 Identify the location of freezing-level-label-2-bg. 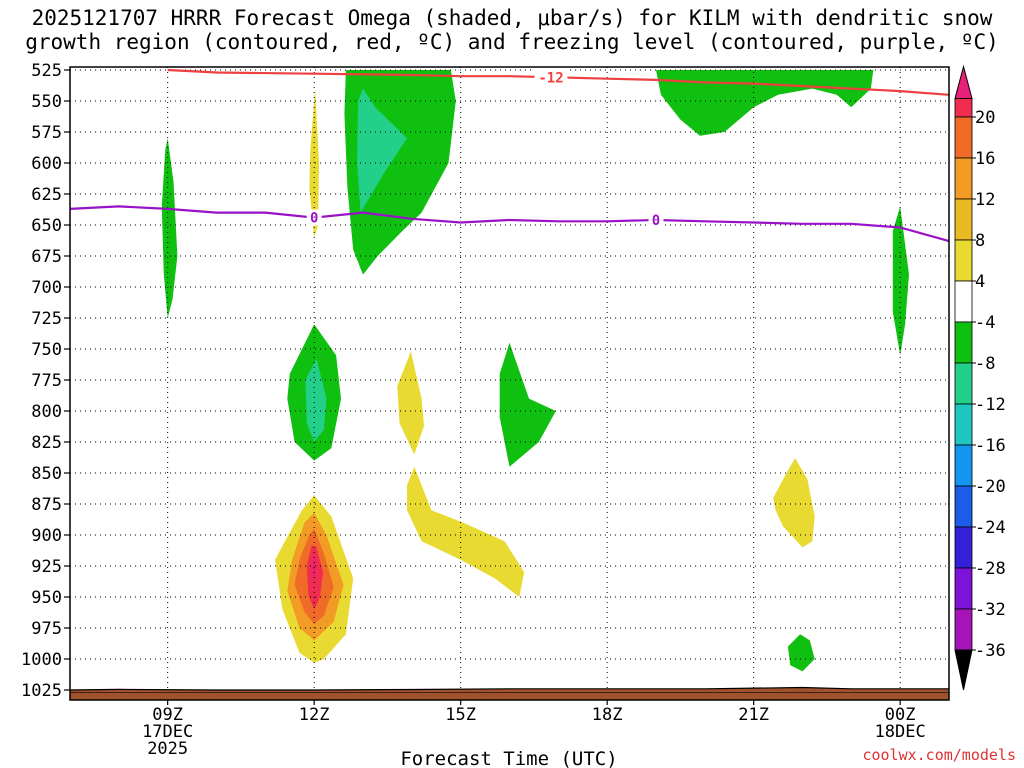
(656, 220).